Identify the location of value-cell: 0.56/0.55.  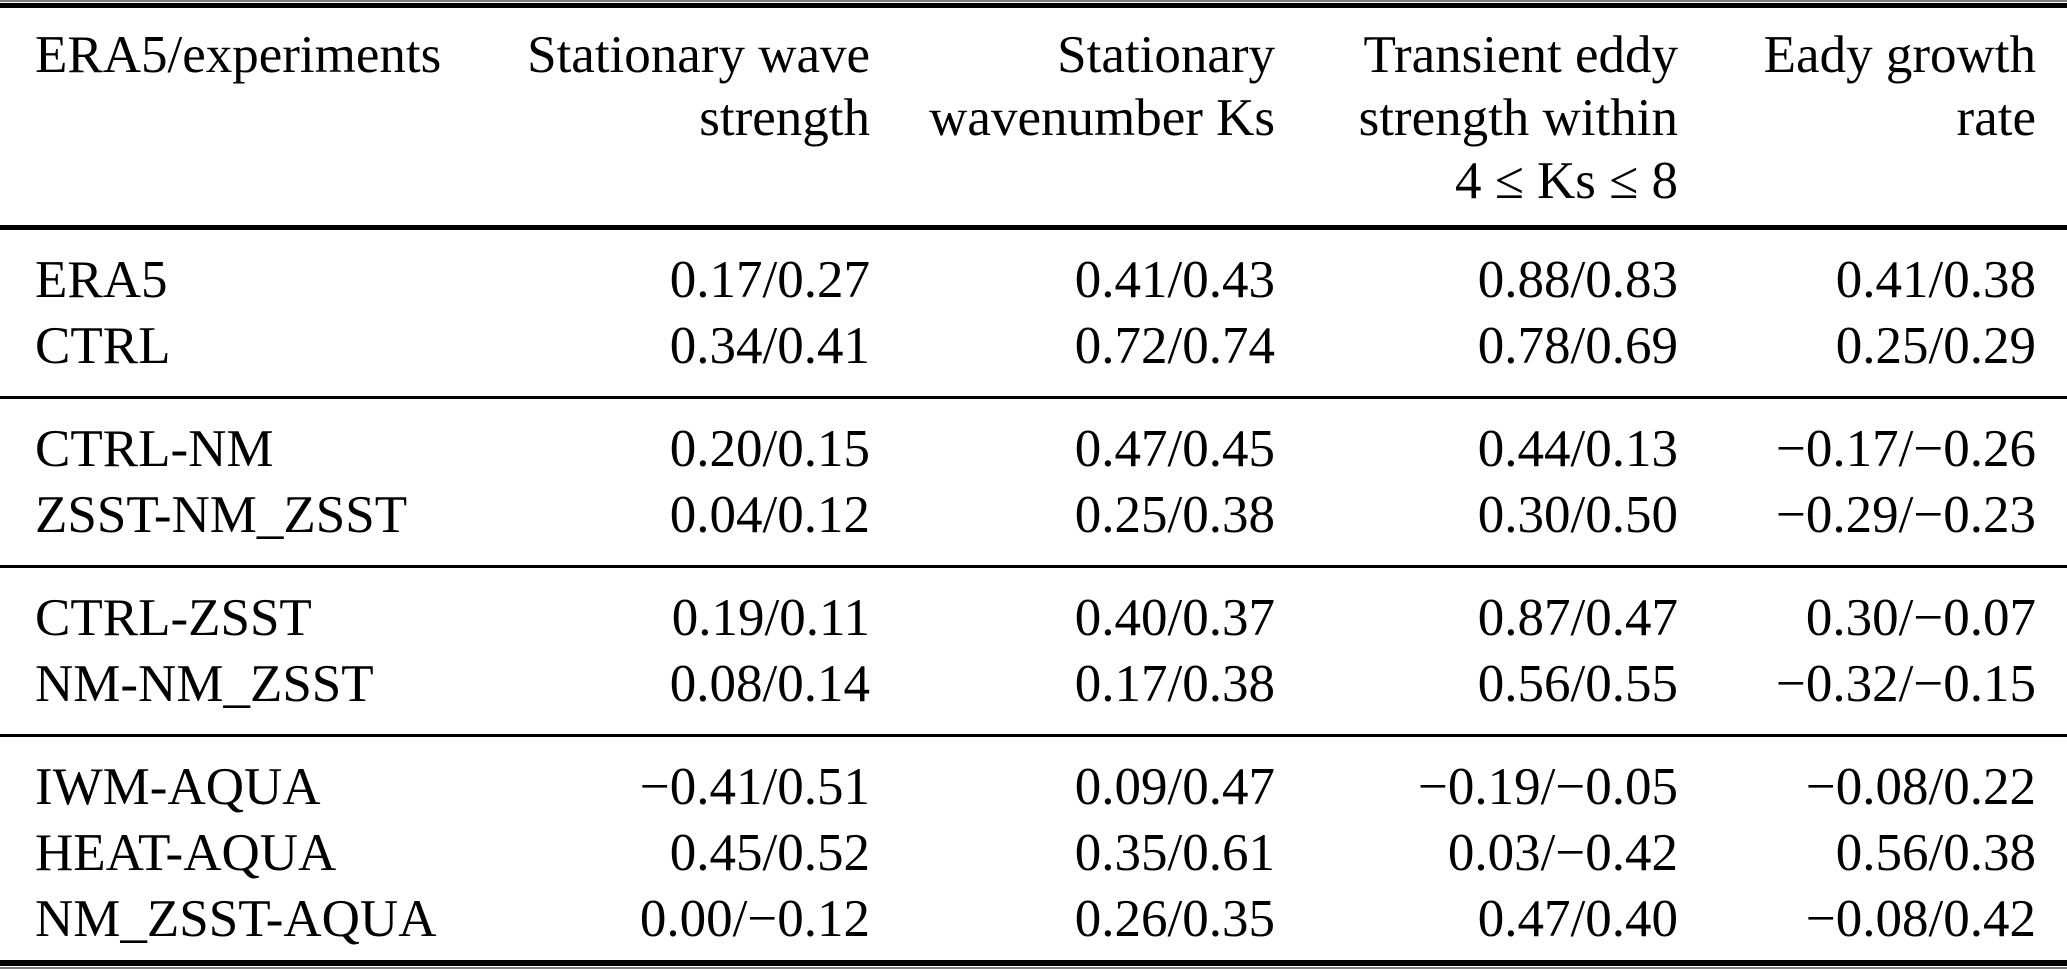
(1578, 684).